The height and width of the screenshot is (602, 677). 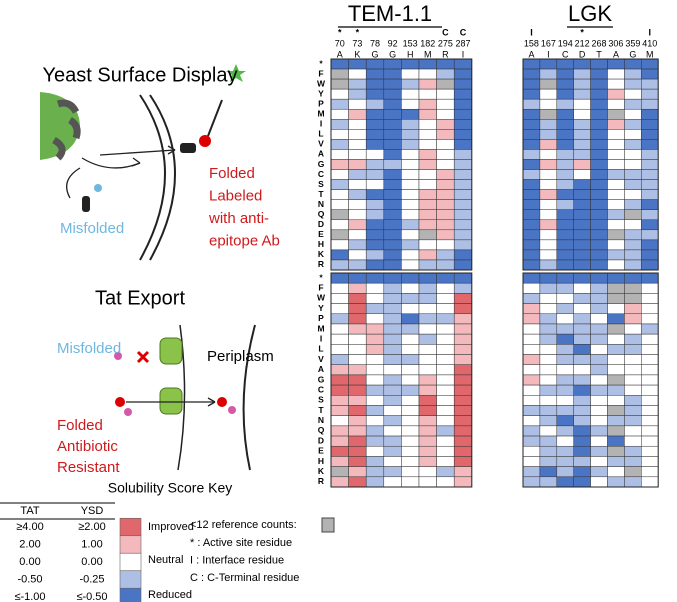 I want to click on key-swatch, so click(x=130, y=527).